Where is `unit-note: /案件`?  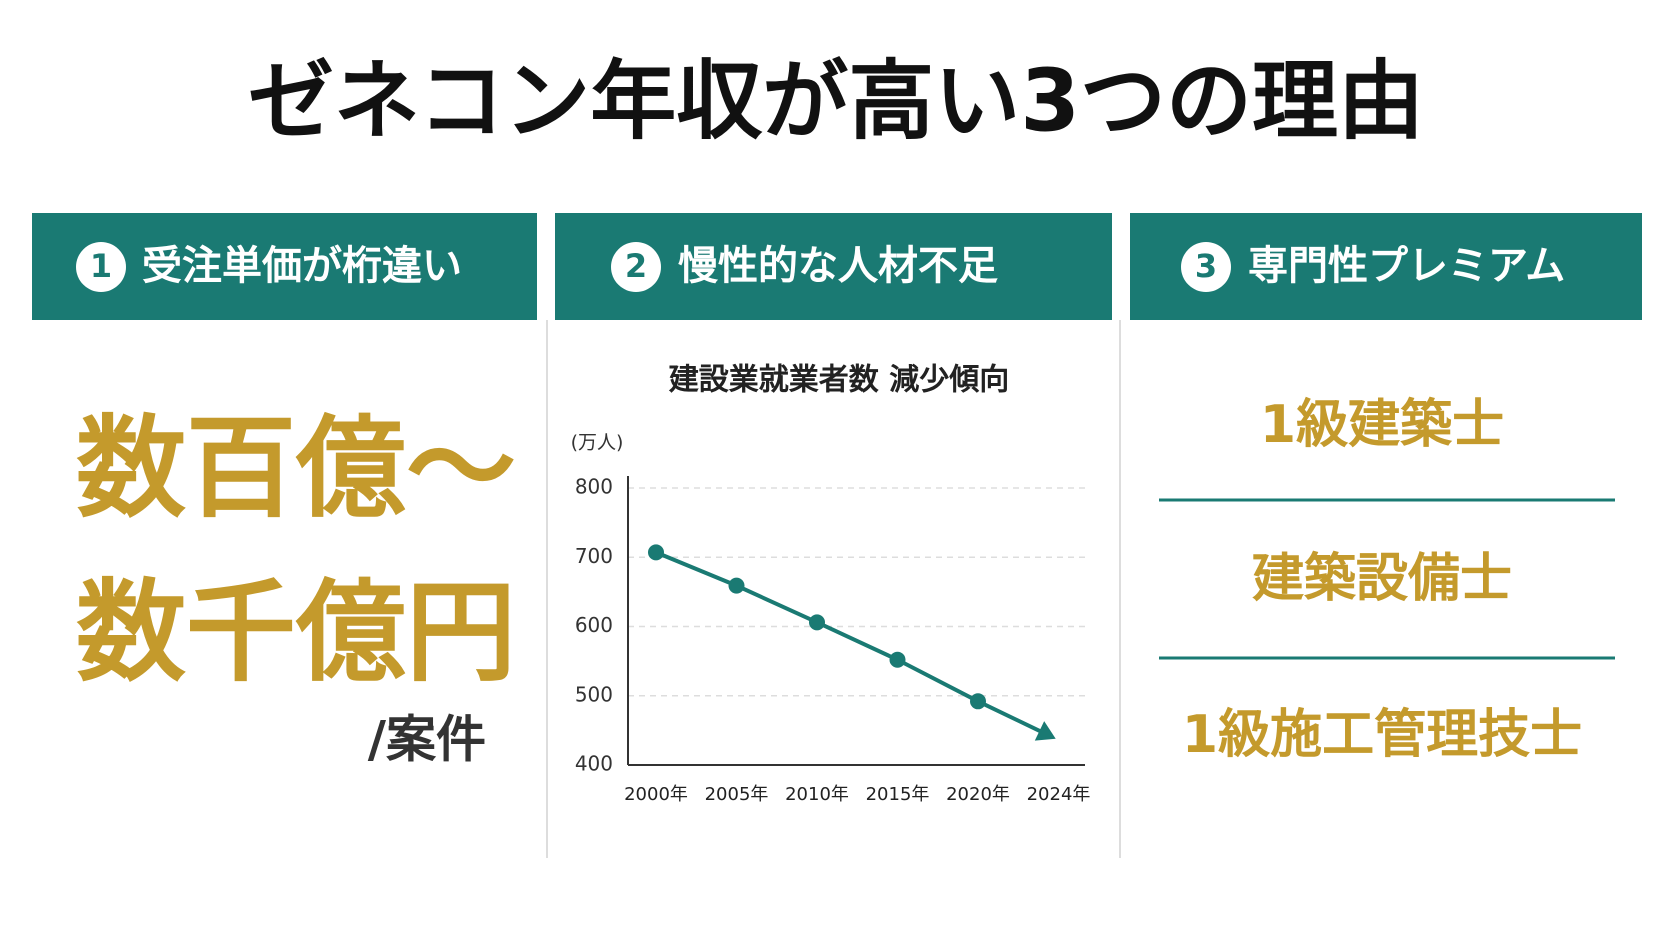 unit-note: /案件 is located at coordinates (427, 740).